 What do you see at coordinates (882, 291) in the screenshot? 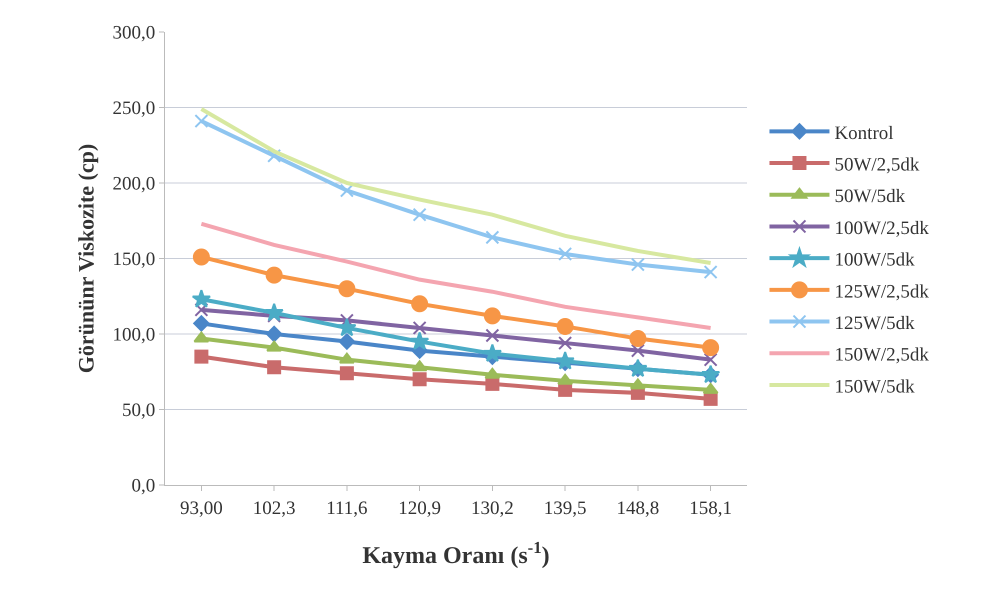
I see `legend-label: 125W/2,5dk` at bounding box center [882, 291].